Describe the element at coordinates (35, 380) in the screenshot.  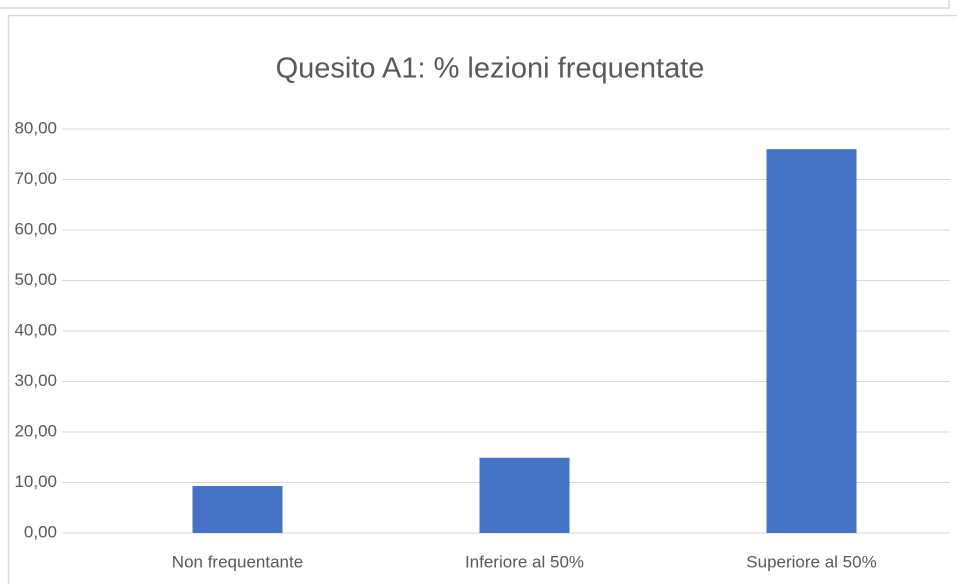
I see `y-tick-label: 30,00` at that location.